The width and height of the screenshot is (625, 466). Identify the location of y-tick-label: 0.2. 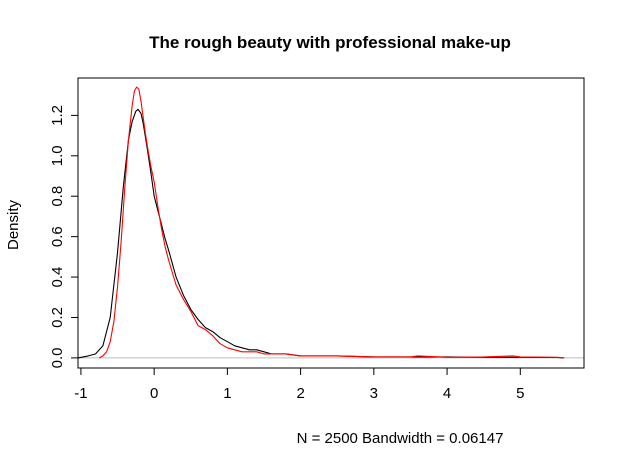
(57, 317).